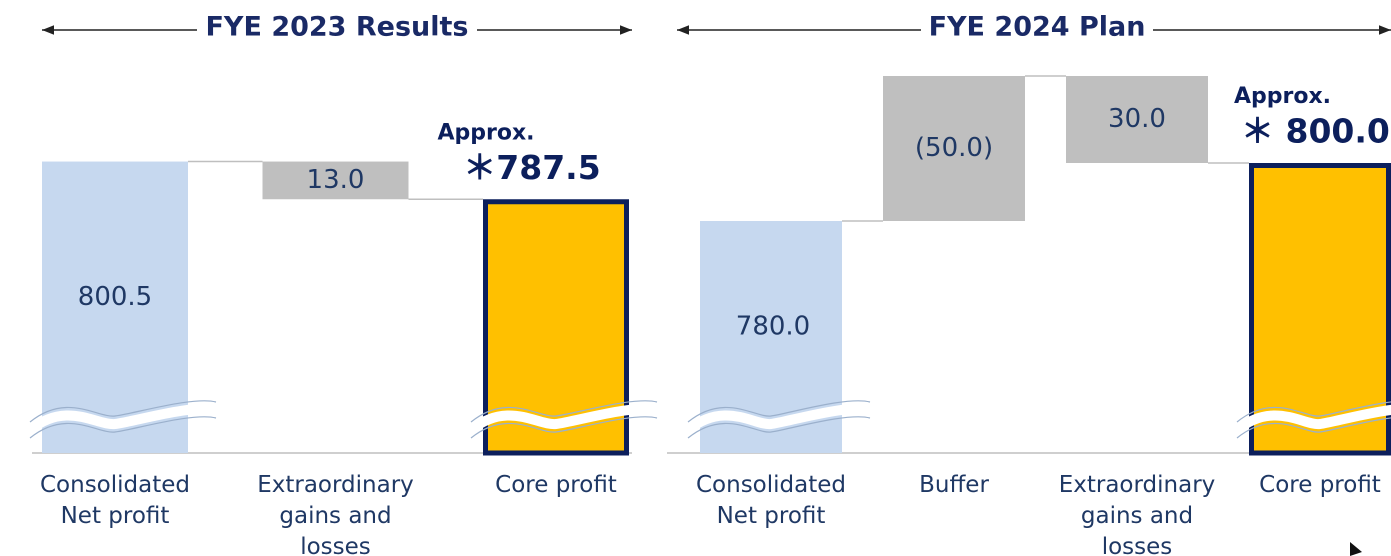  Describe the element at coordinates (115, 297) in the screenshot. I see `value-label: 800.5` at that location.